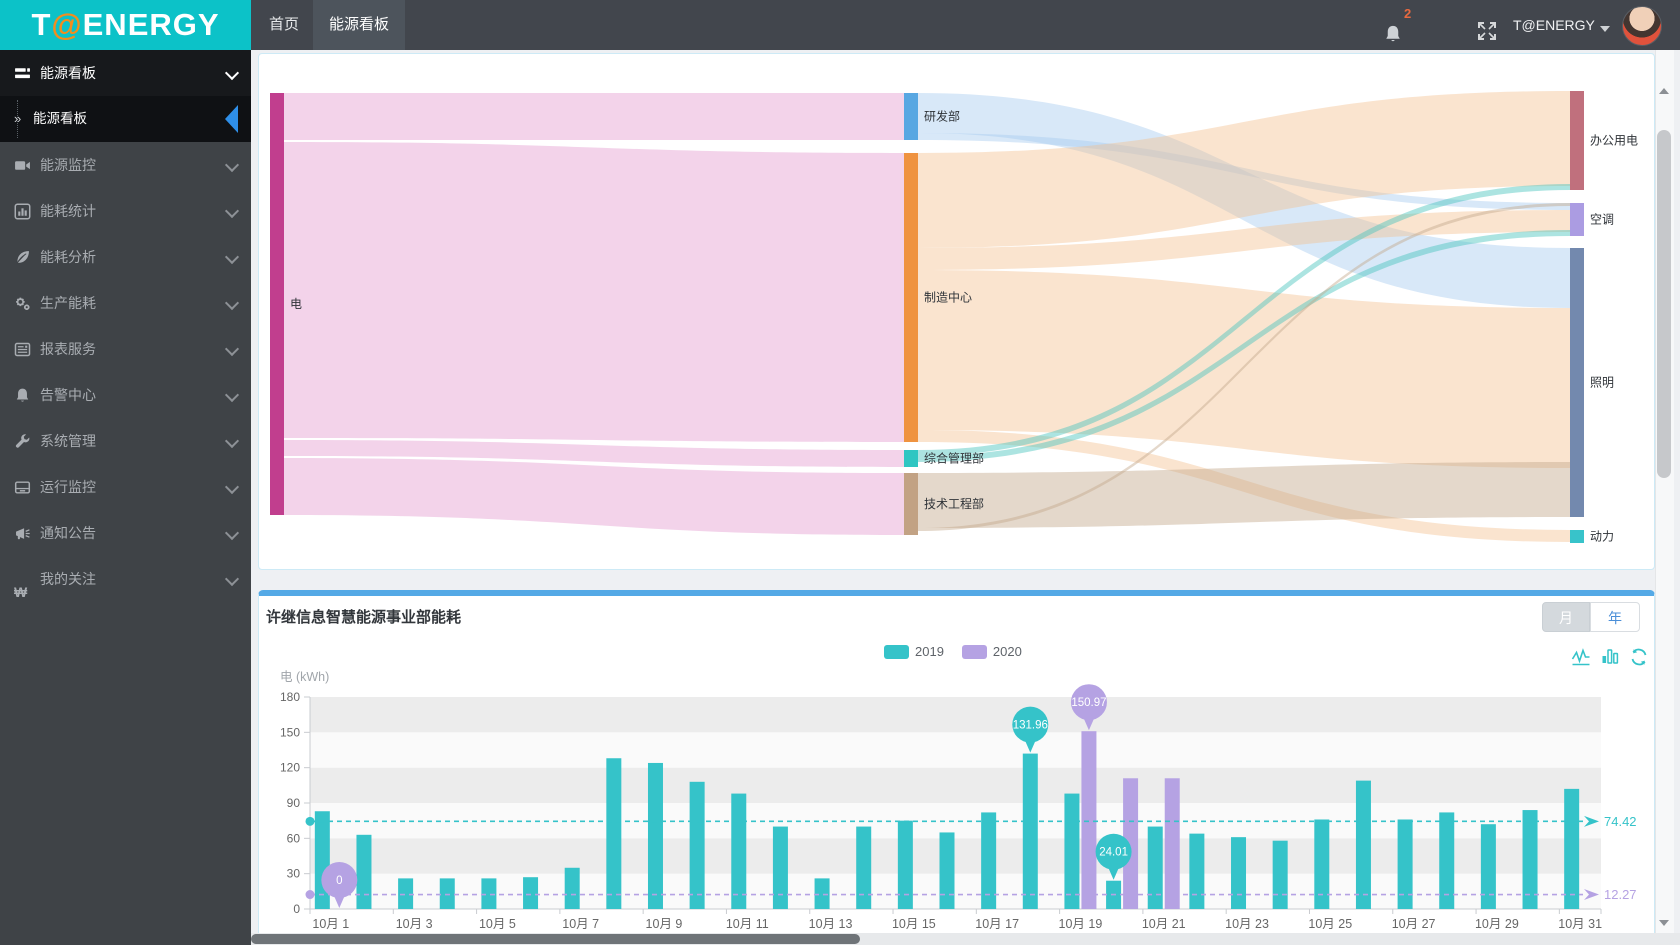 The image size is (1680, 945). Describe the element at coordinates (125, 579) in the screenshot. I see `sidebar-item-my-follow: ₩ 我的关注` at that location.